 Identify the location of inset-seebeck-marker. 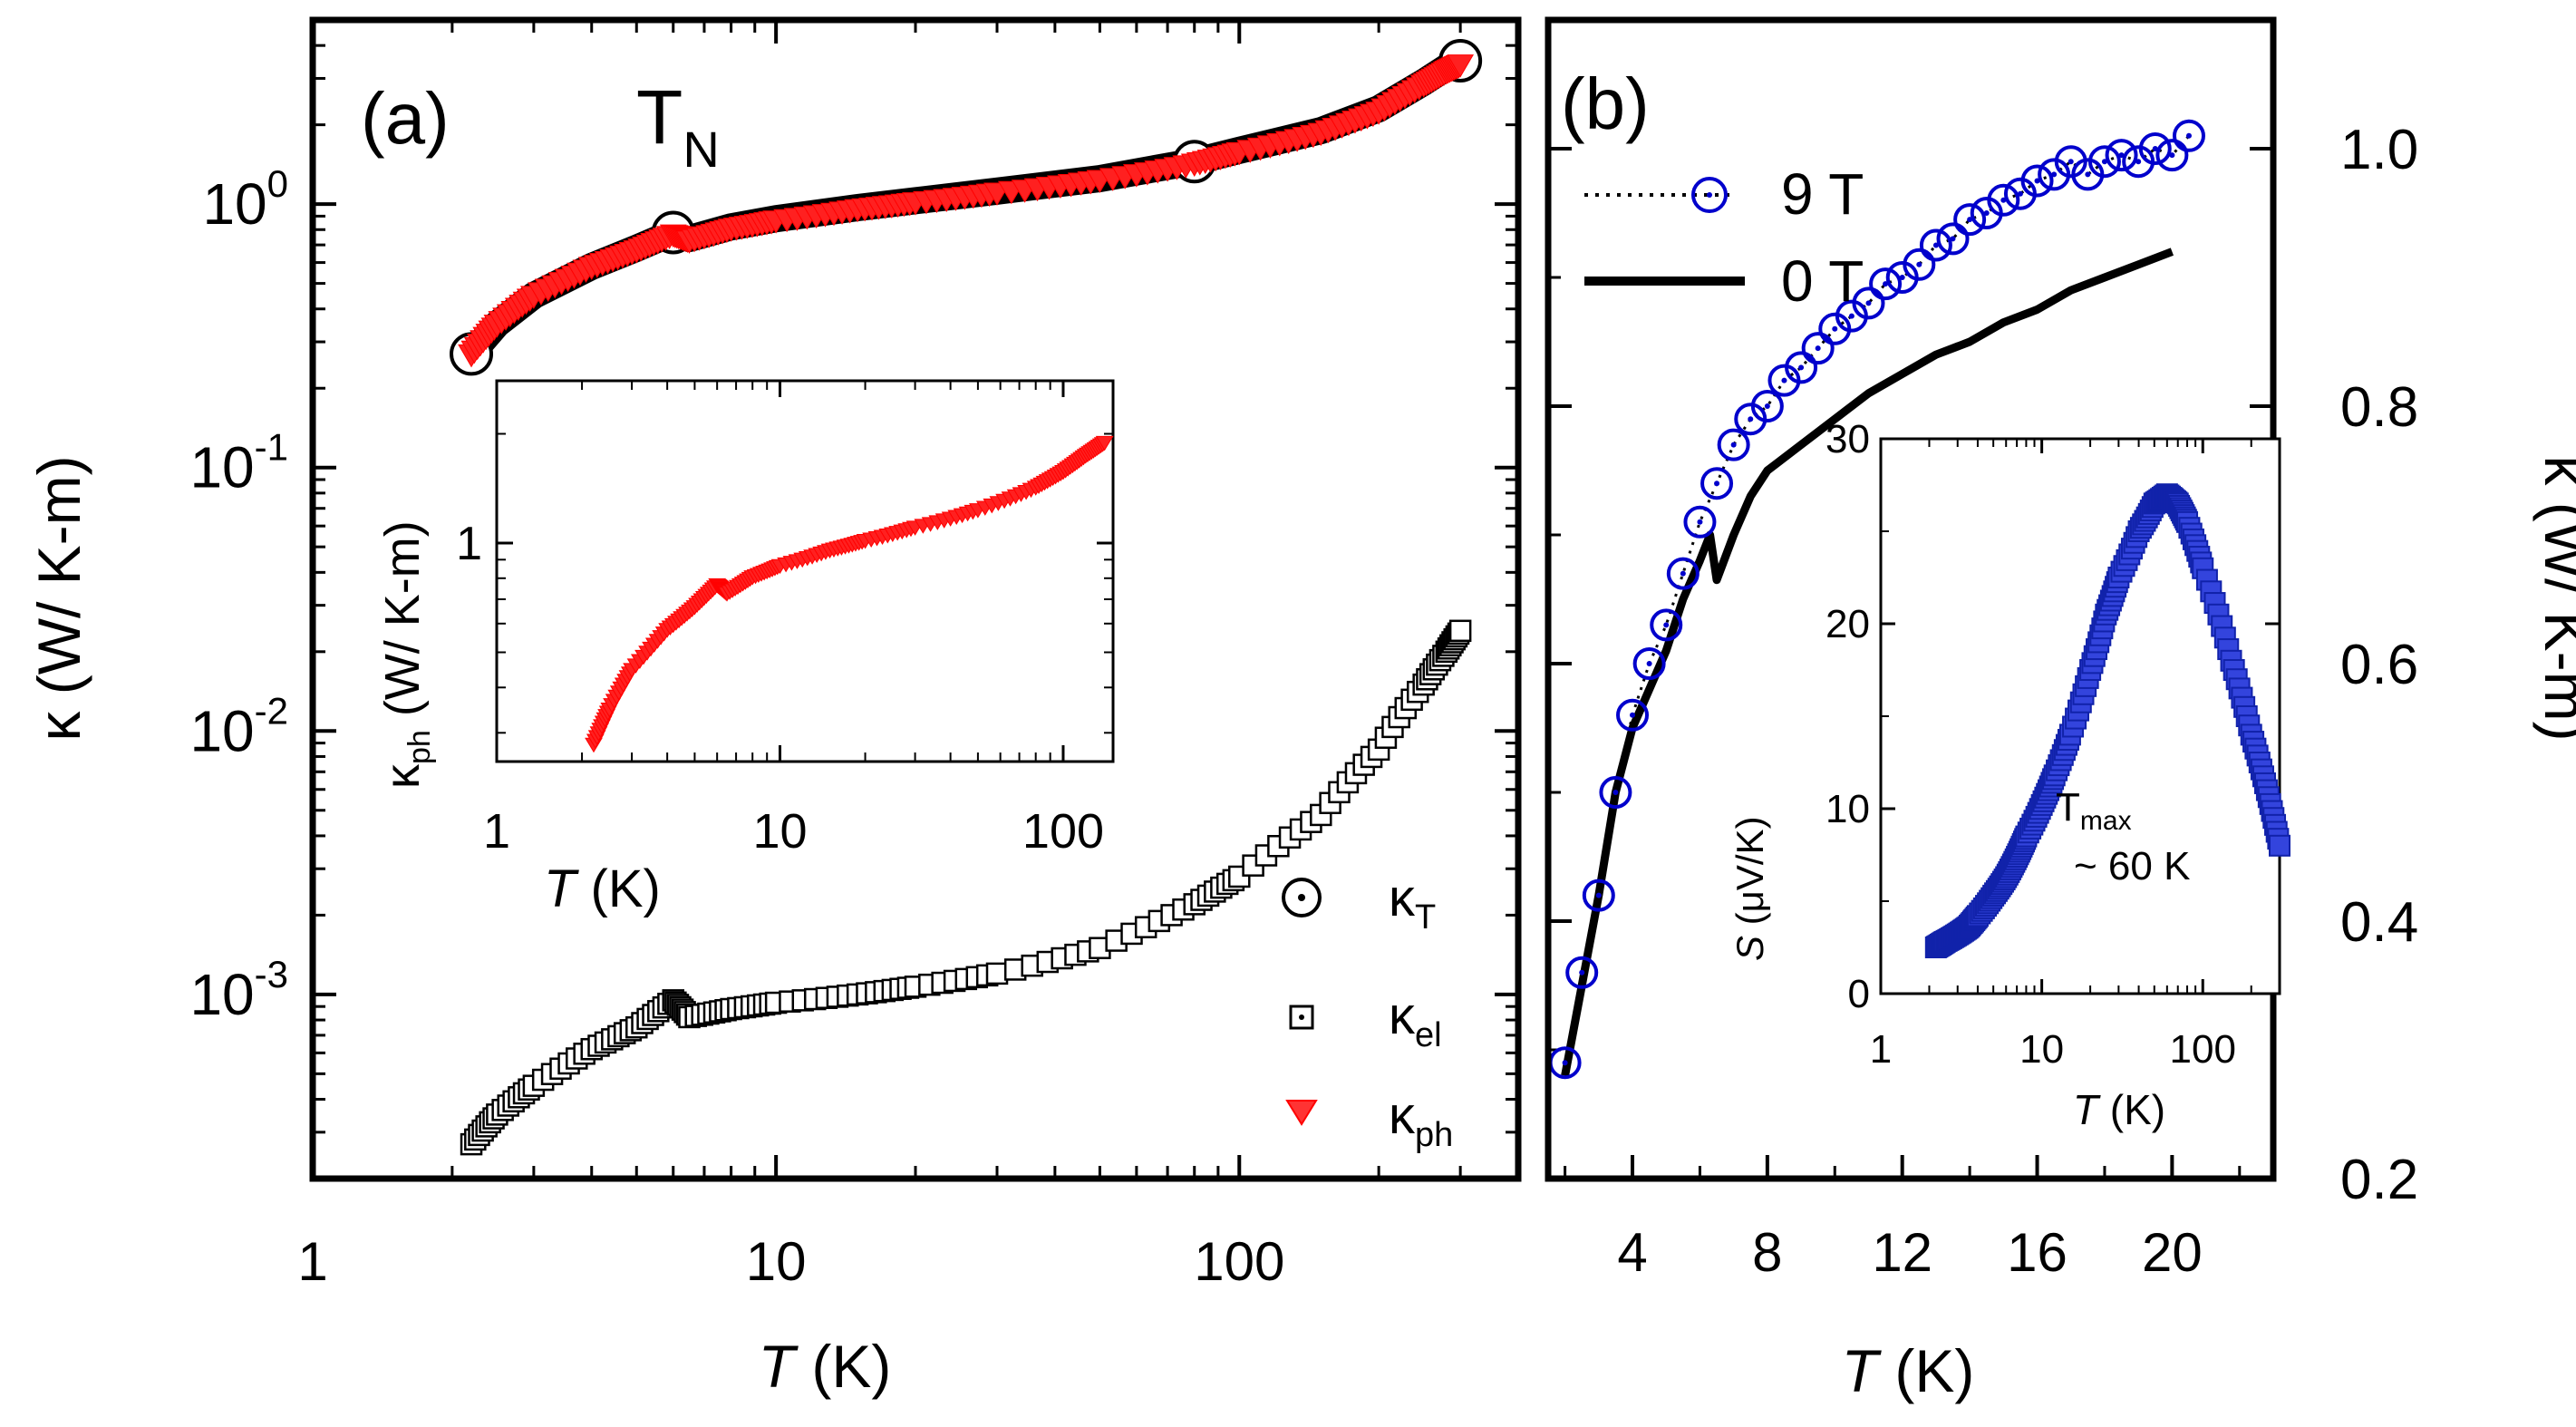
(2279, 846).